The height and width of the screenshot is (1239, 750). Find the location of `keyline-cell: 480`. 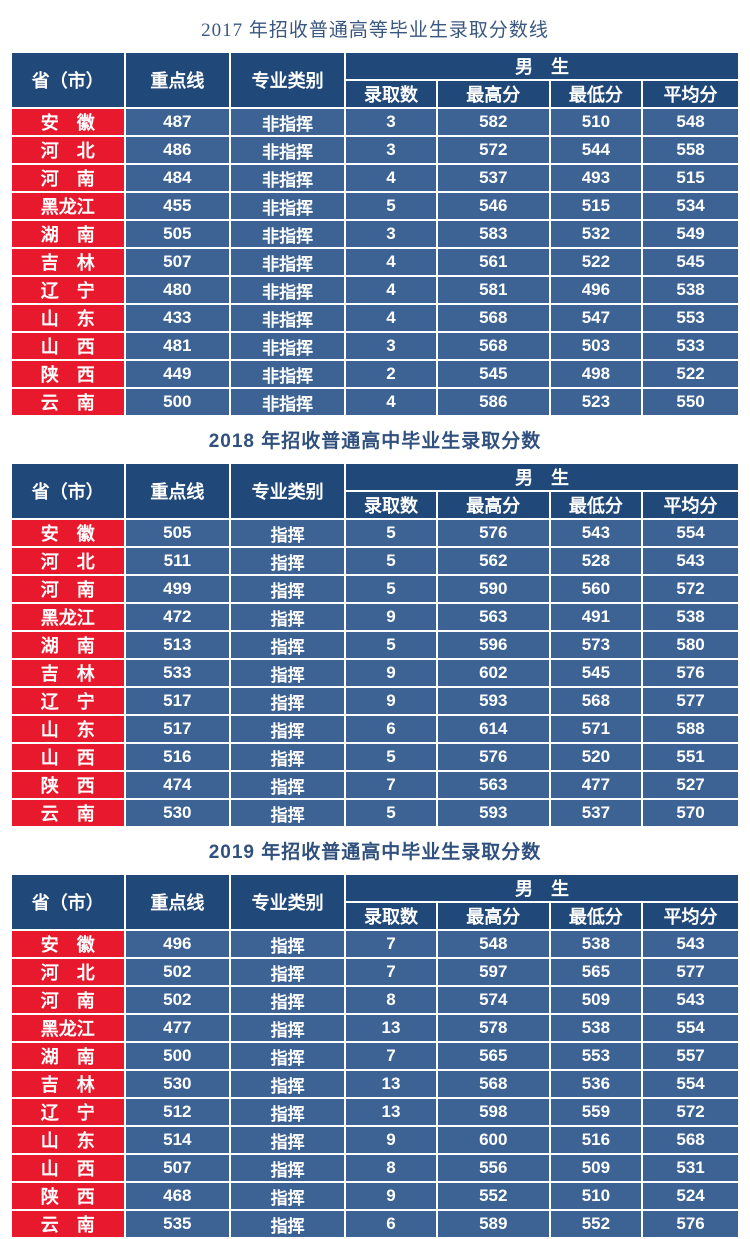

keyline-cell: 480 is located at coordinates (177, 290).